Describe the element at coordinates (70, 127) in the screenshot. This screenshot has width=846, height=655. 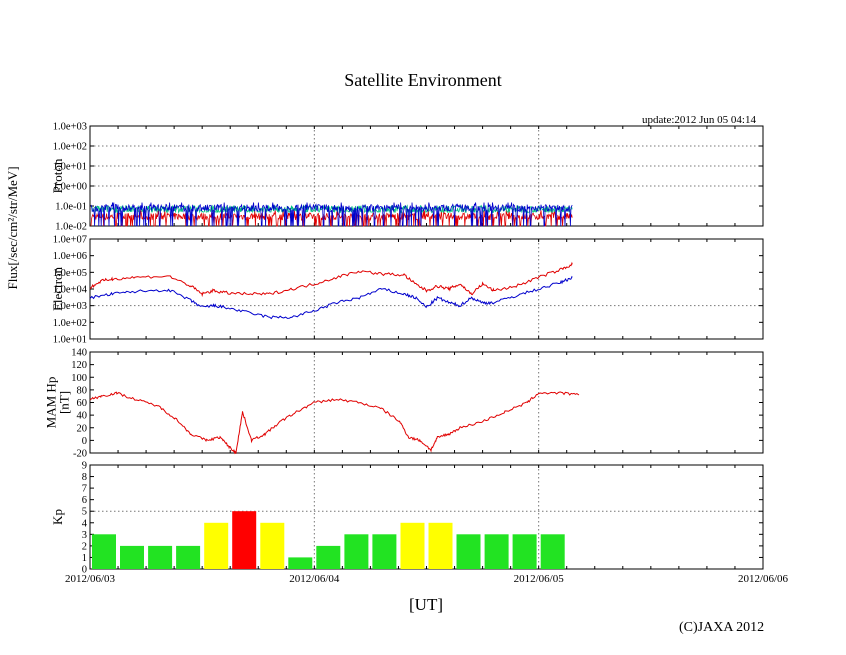
I see `proton-y-tick-label: 1.0e+03` at that location.